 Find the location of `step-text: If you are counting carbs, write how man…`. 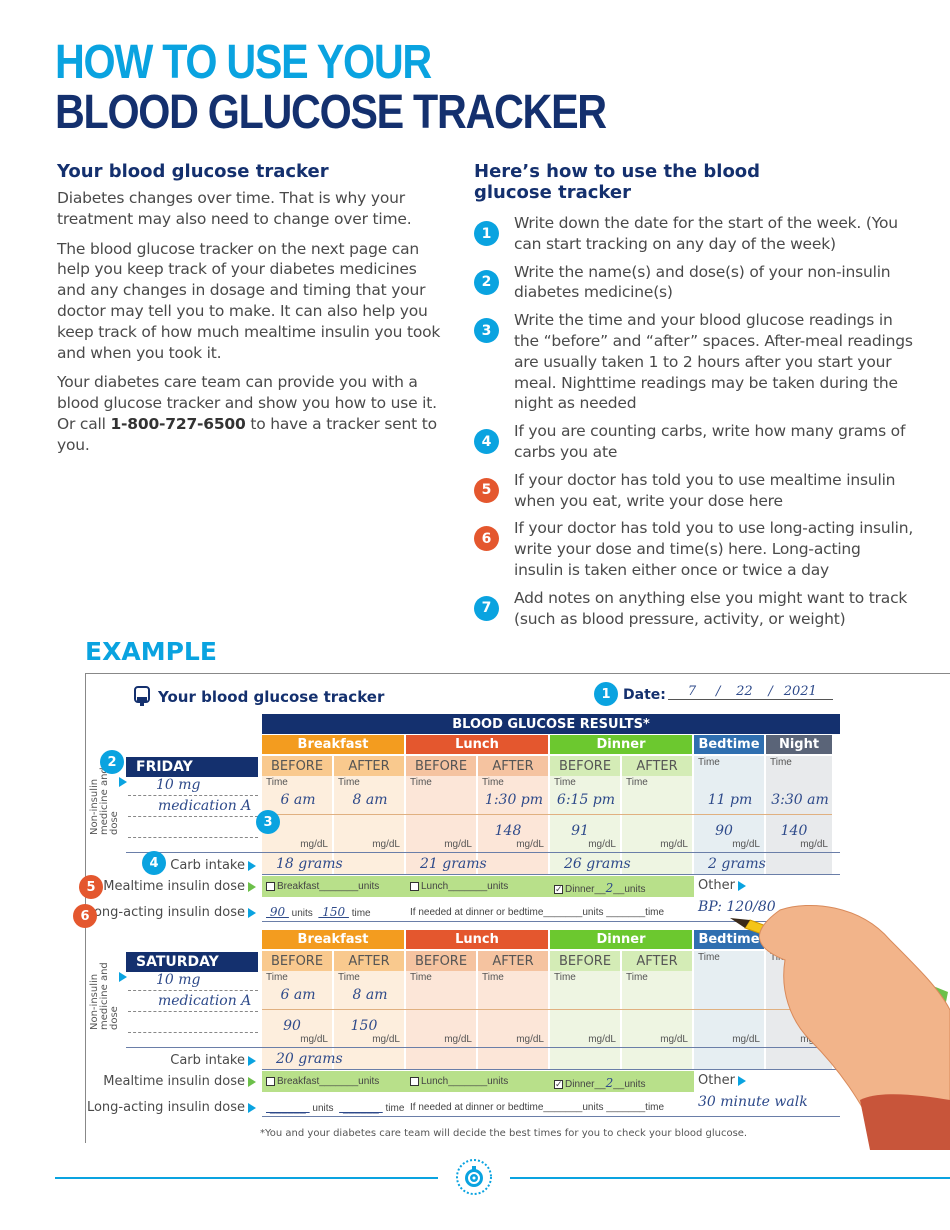

step-text: If you are counting carbs, write how man… is located at coordinates (710, 441).